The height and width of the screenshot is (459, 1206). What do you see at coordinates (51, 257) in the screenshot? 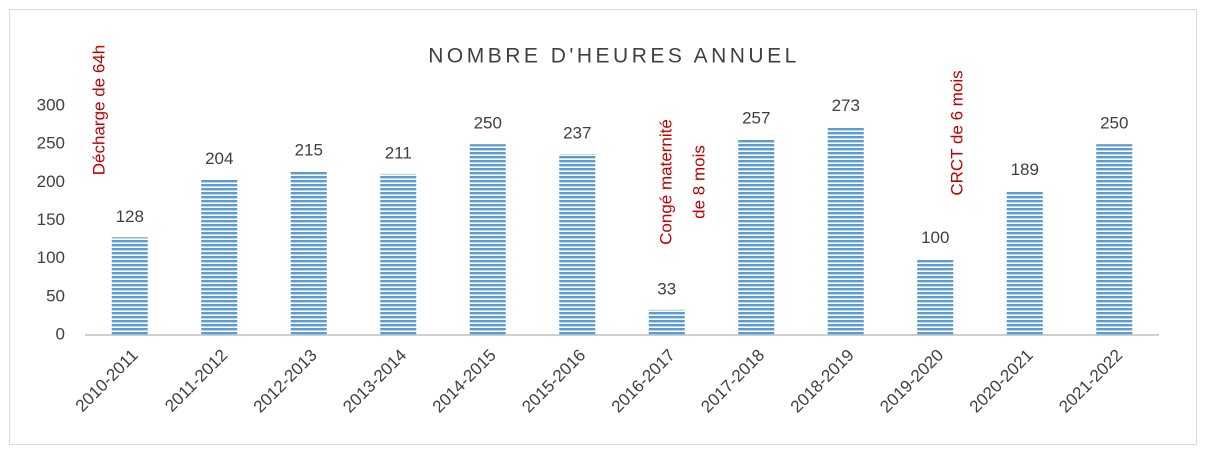
I see `y-tick-label: 100` at bounding box center [51, 257].